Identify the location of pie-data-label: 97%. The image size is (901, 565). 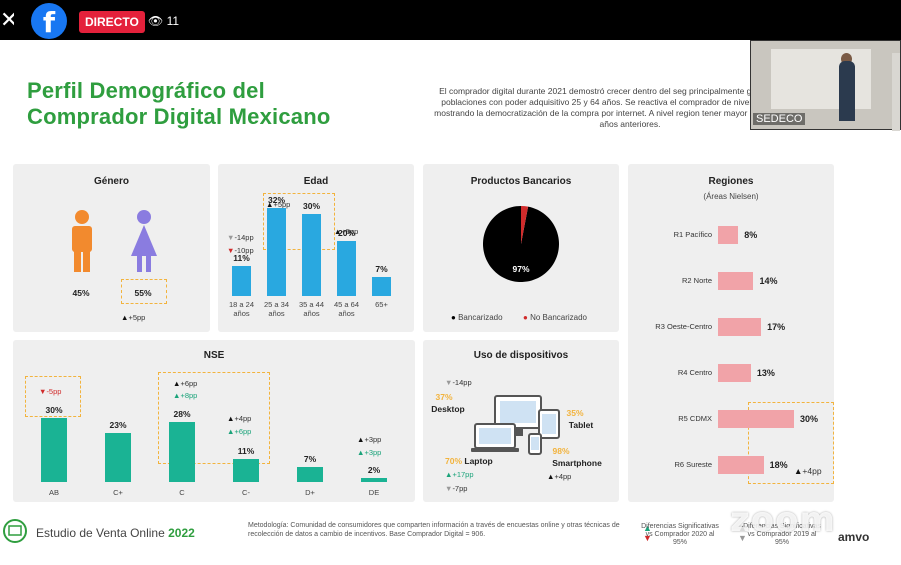
(521, 269).